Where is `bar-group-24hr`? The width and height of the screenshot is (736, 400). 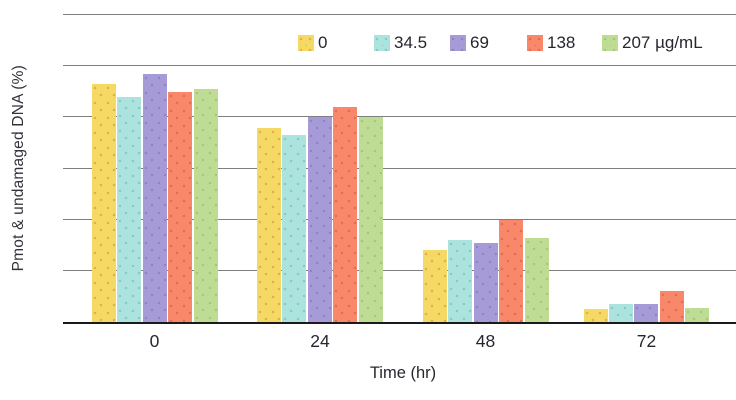
bar-group-24hr is located at coordinates (320, 214).